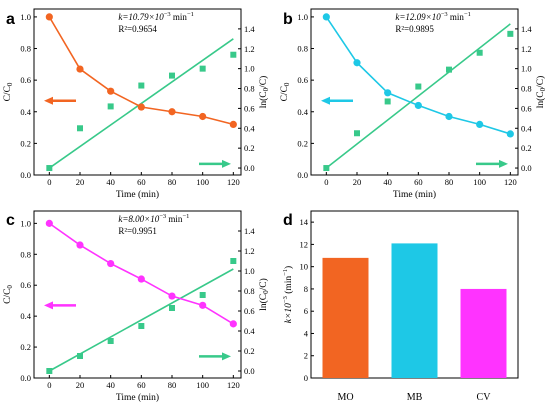  I want to click on y2-tick-label: 0.2, so click(526, 148).